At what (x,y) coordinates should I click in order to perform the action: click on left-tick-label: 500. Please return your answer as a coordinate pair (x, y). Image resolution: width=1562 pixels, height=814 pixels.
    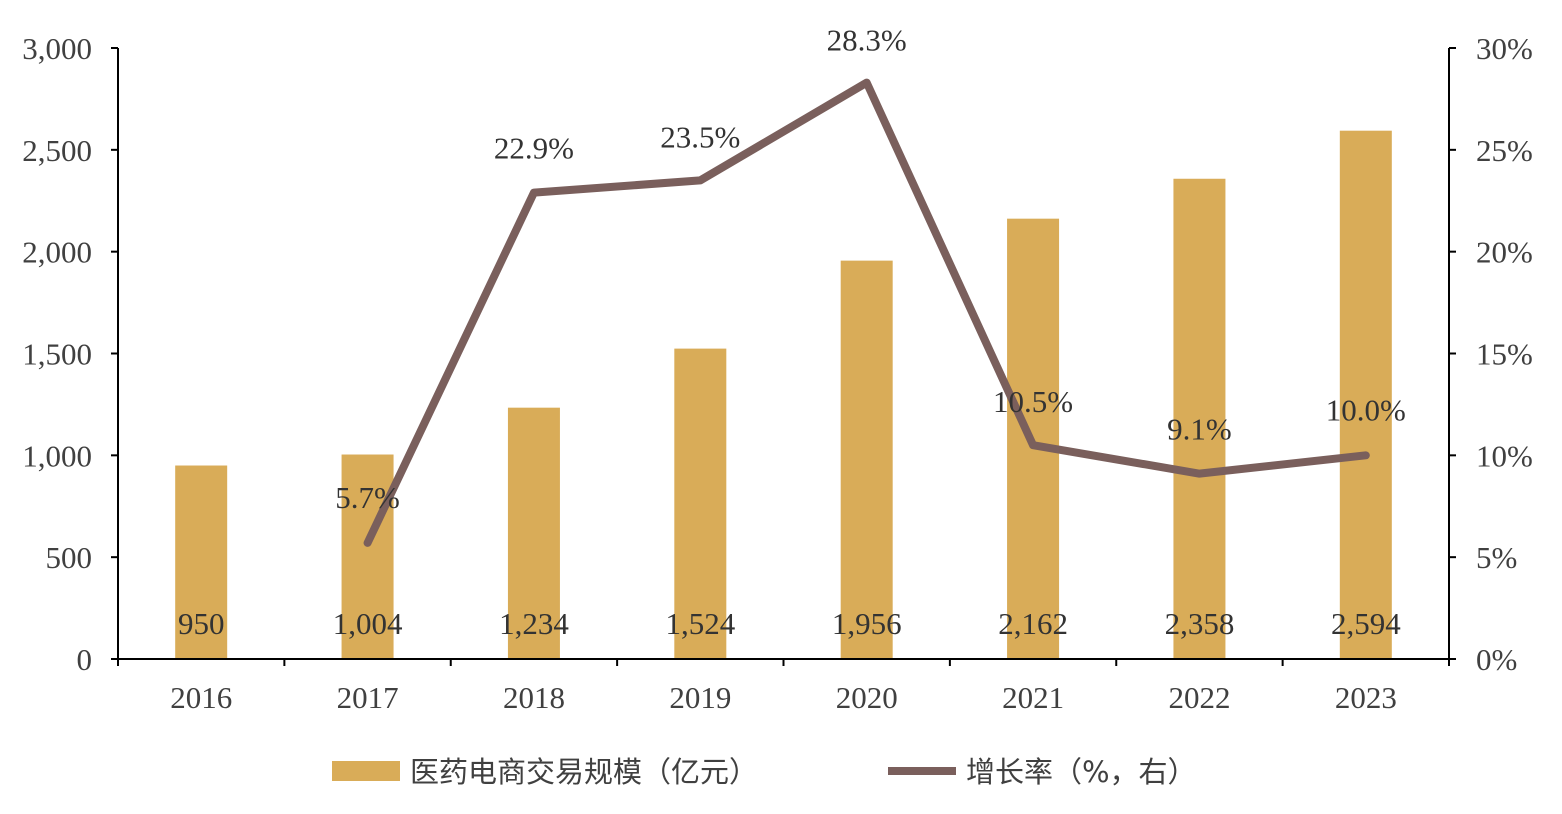
    Looking at the image, I should click on (69, 557).